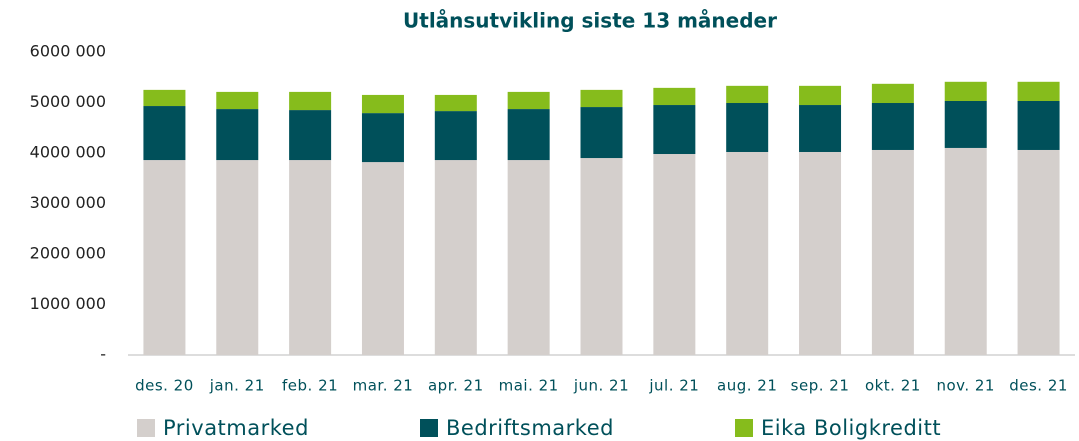 The image size is (1079, 441). I want to click on y-tick-label: 4000 000, so click(68, 152).